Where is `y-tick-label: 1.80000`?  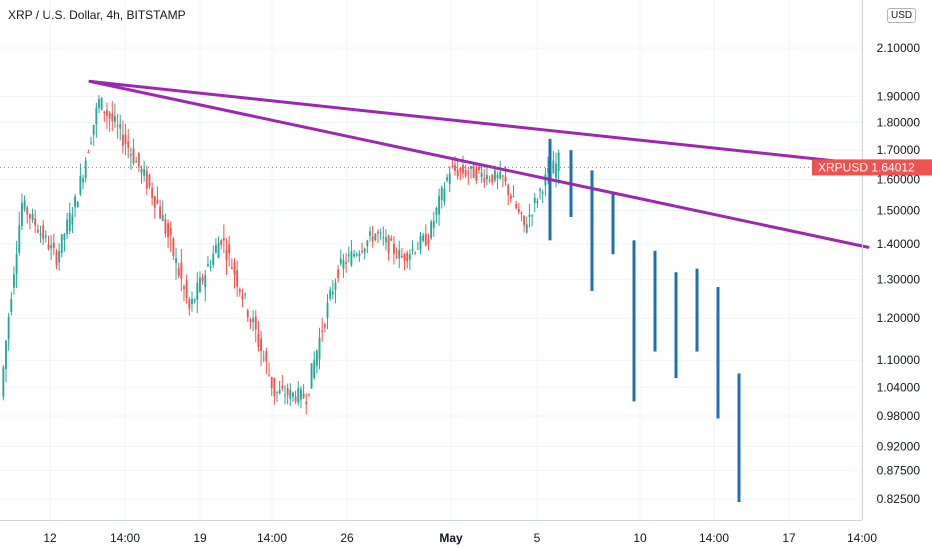
y-tick-label: 1.80000 is located at coordinates (899, 122).